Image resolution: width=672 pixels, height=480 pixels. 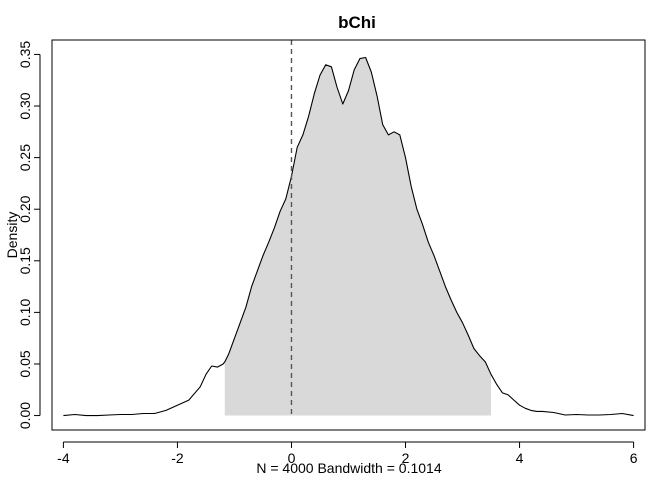 What do you see at coordinates (25, 312) in the screenshot?
I see `y-tick-label: 0.10` at bounding box center [25, 312].